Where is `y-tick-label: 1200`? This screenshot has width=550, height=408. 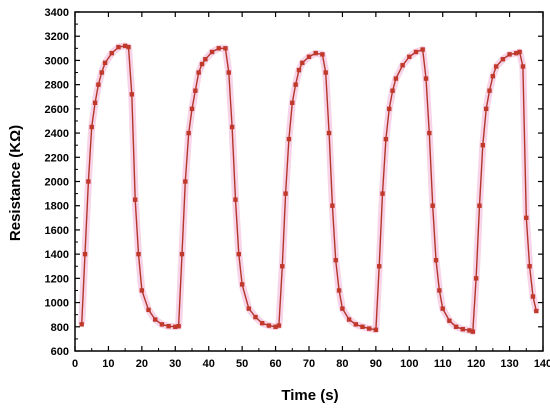
y-tick-label: 1200 is located at coordinates (57, 279).